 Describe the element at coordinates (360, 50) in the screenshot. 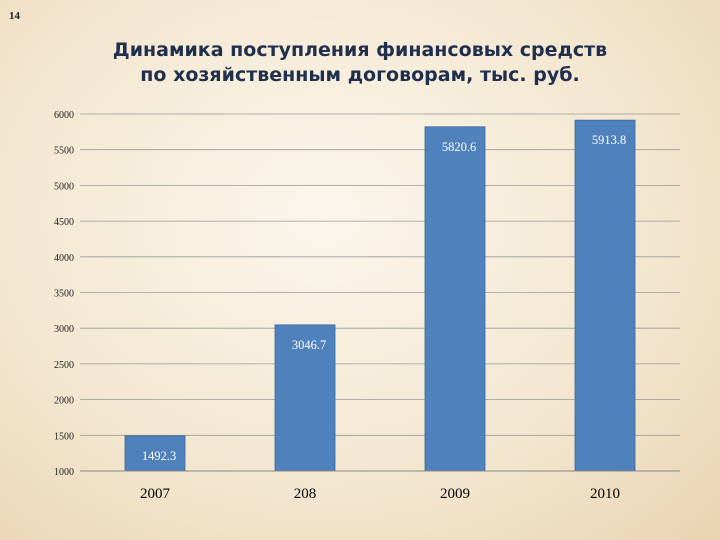

I see `chart-title-line-1: Динамика поступления финансовых средств` at that location.